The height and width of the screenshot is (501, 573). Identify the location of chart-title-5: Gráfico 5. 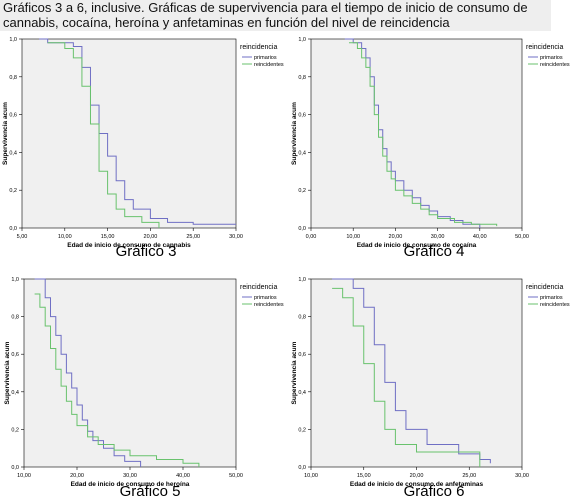
(150, 491).